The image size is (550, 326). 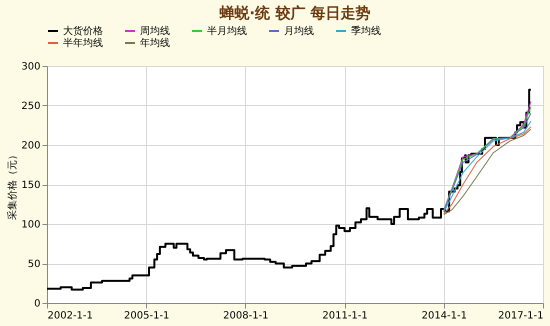 What do you see at coordinates (34, 264) in the screenshot?
I see `y-tick-label: 50` at bounding box center [34, 264].